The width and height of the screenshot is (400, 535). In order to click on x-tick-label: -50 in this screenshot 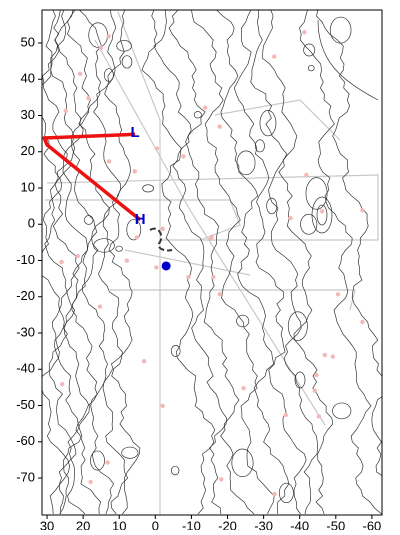, I will do `click(335, 524)`.